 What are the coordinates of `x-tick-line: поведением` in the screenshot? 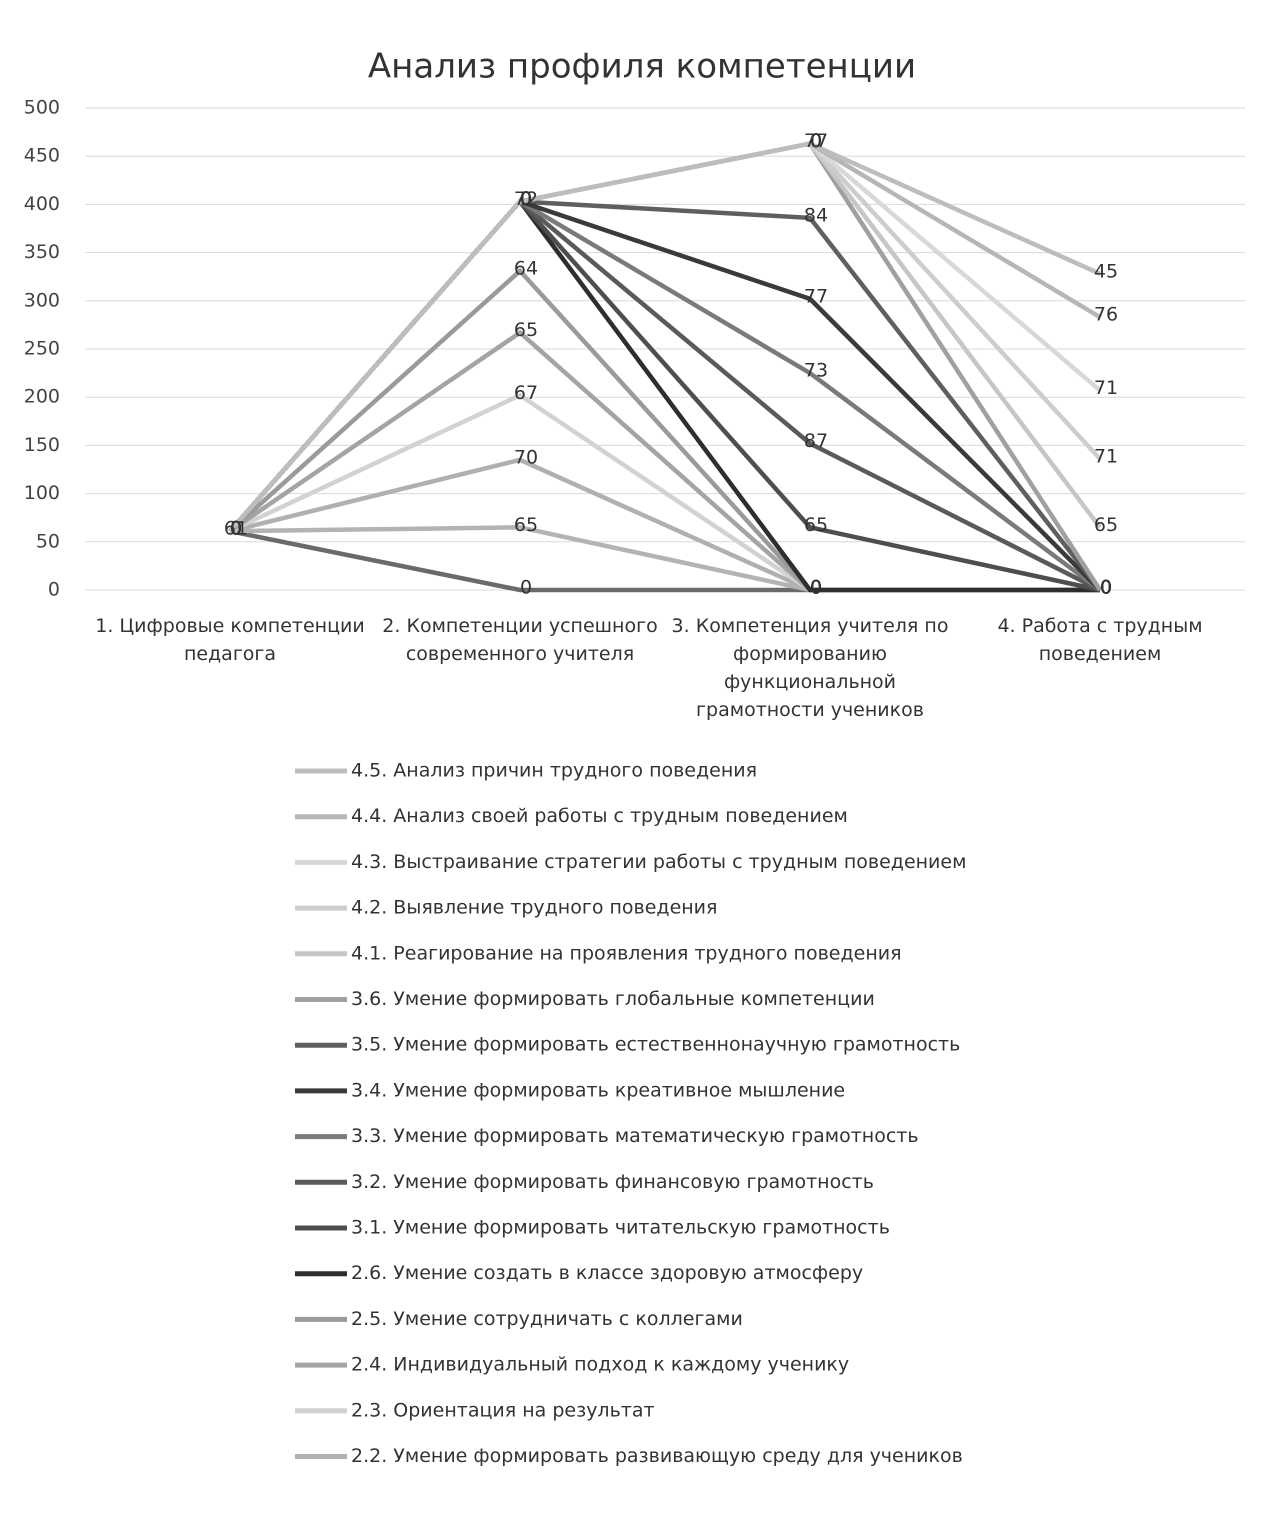 It's located at (1100, 654).